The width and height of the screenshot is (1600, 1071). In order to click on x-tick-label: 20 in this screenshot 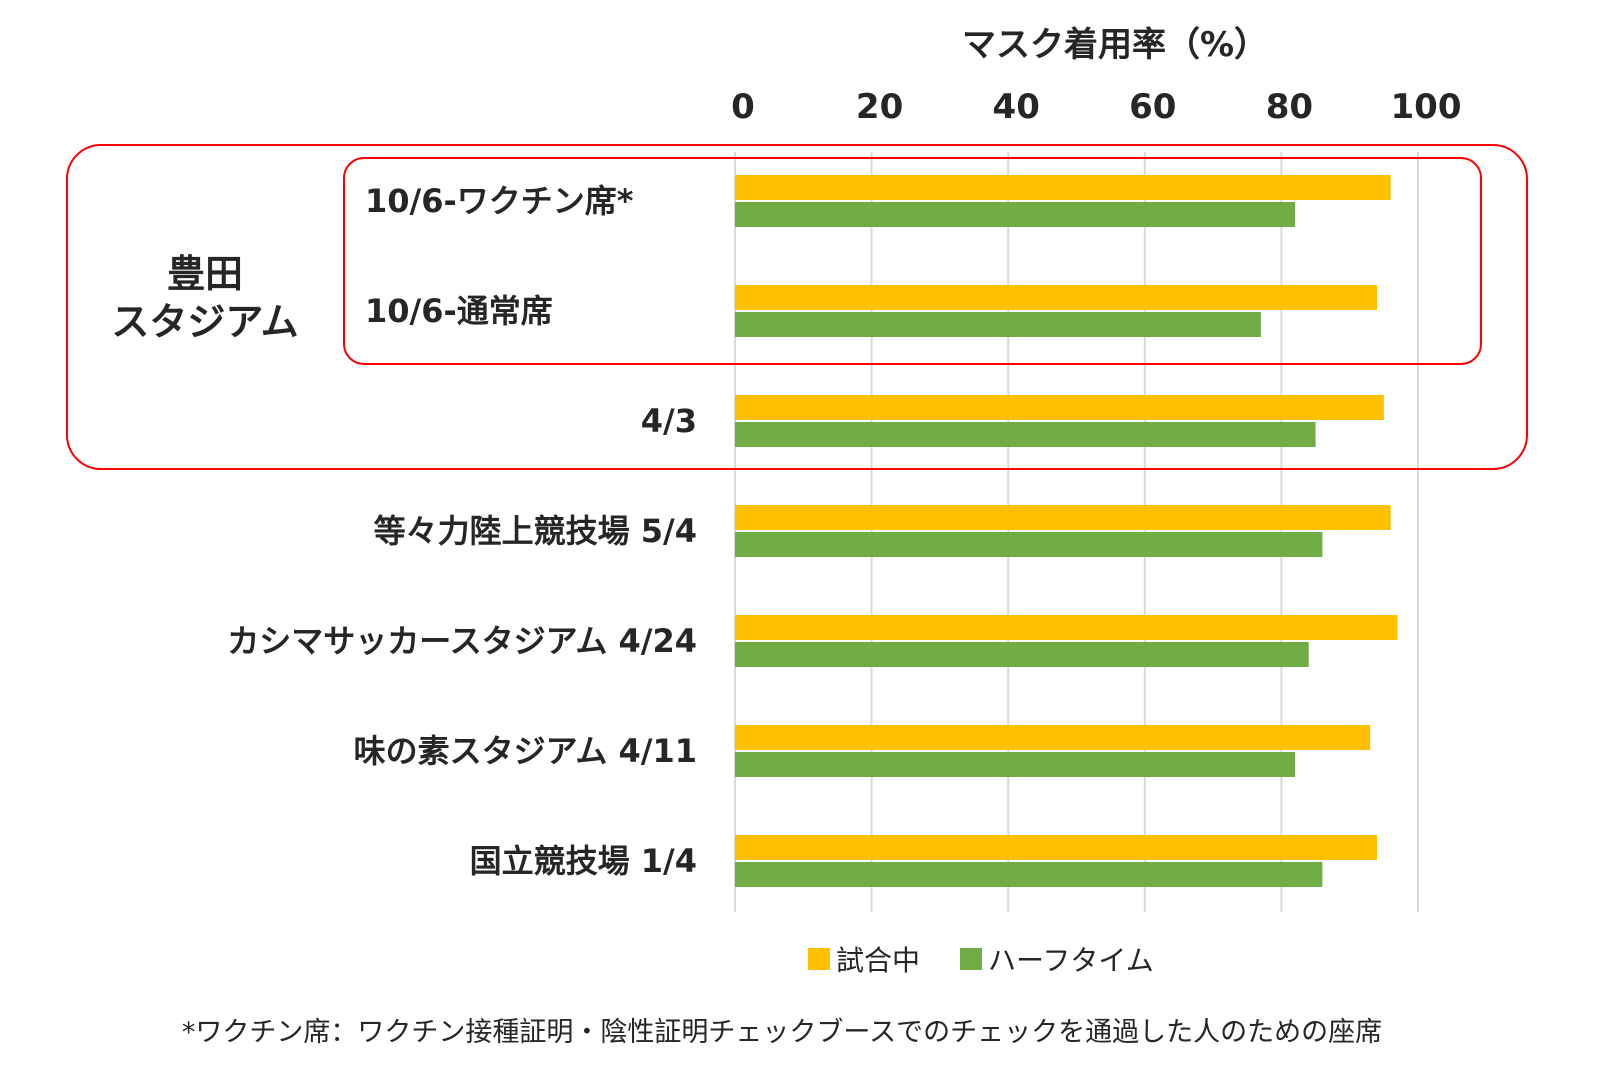, I will do `click(879, 107)`.